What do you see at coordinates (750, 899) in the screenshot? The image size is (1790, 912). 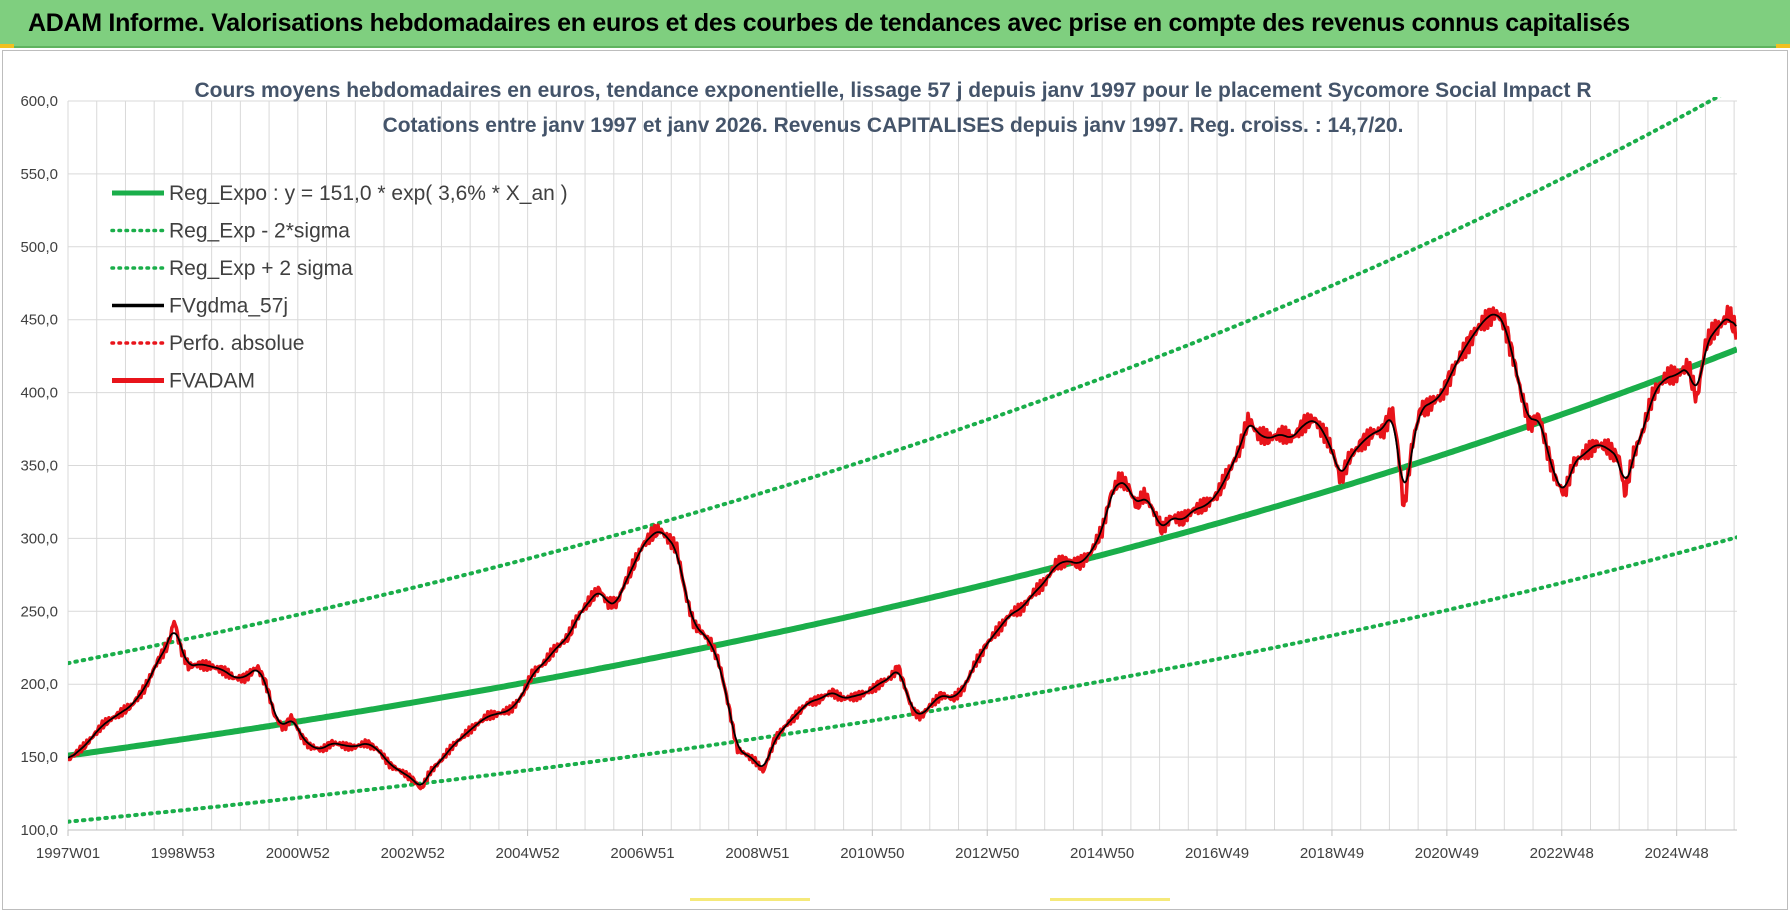 I see `bottom-accent-left` at bounding box center [750, 899].